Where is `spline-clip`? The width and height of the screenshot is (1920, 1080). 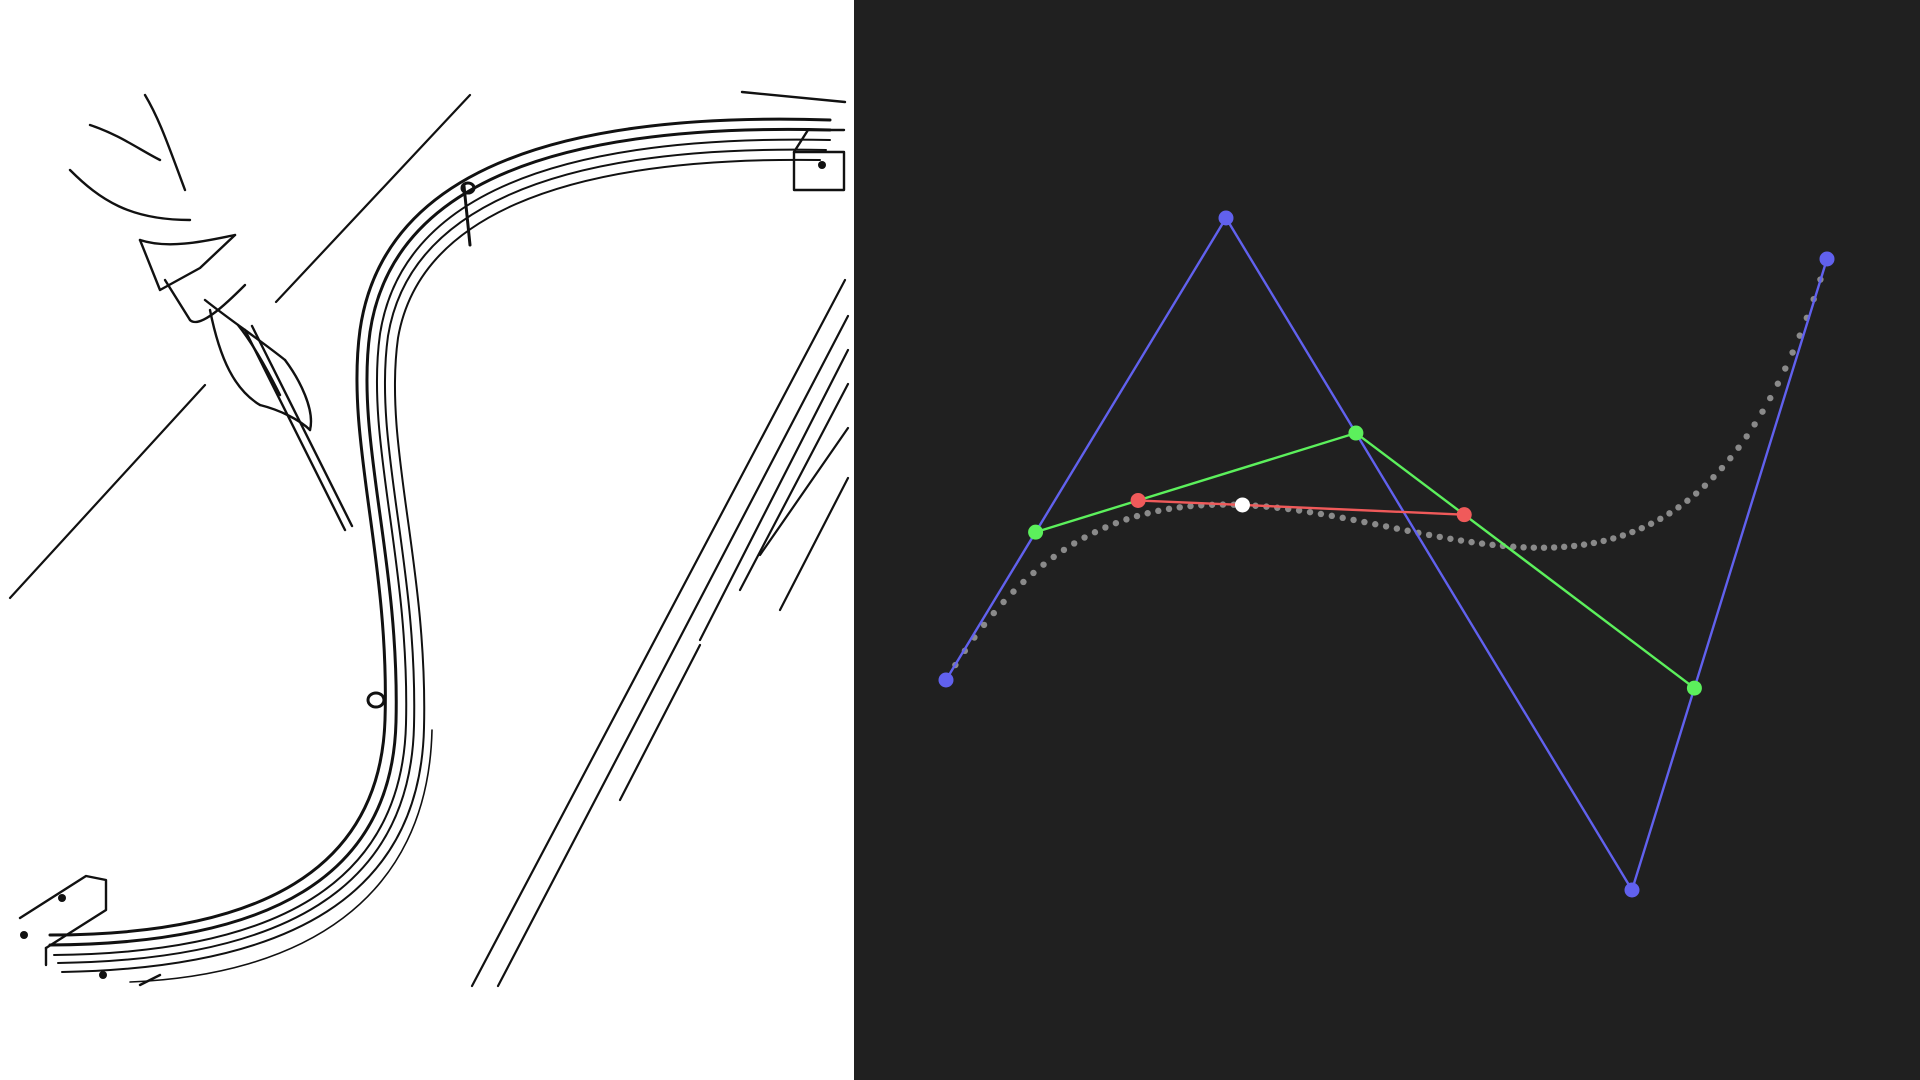
spline-clip is located at coordinates (421, 445).